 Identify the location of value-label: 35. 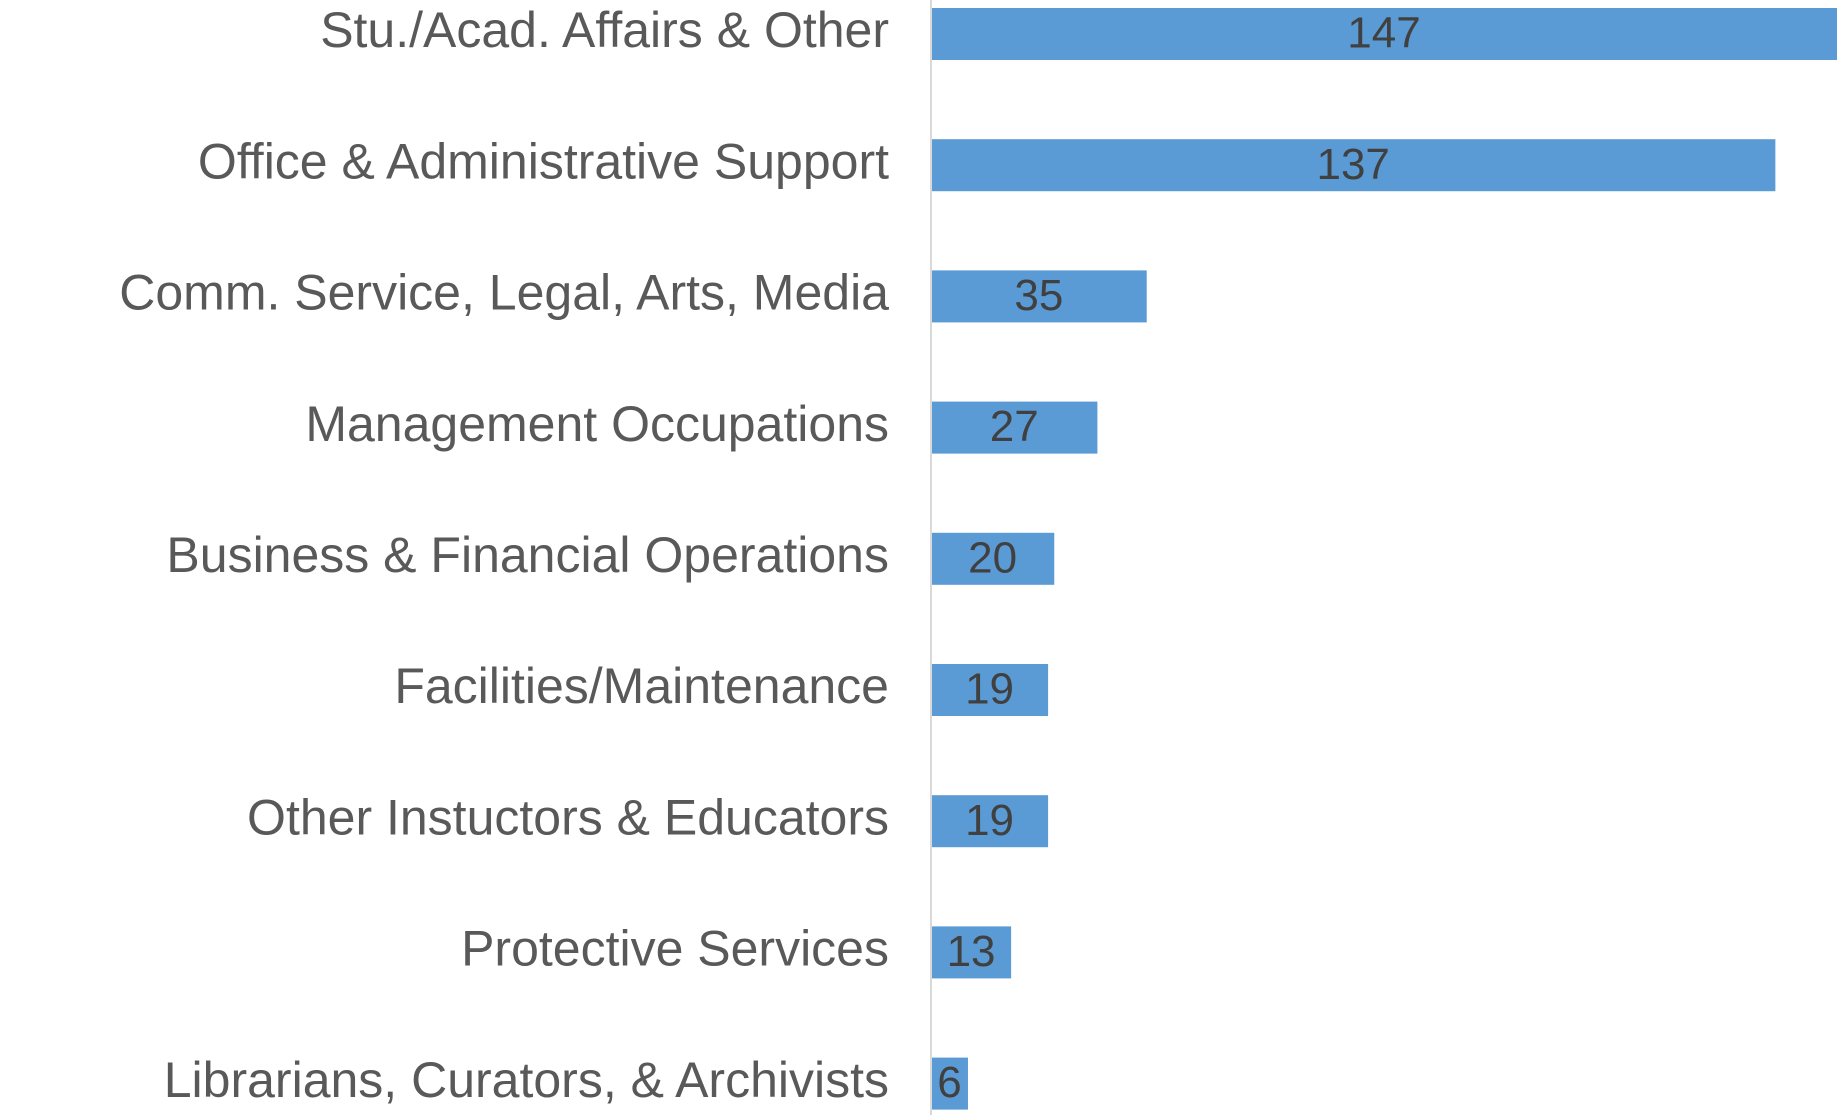
(1038, 295).